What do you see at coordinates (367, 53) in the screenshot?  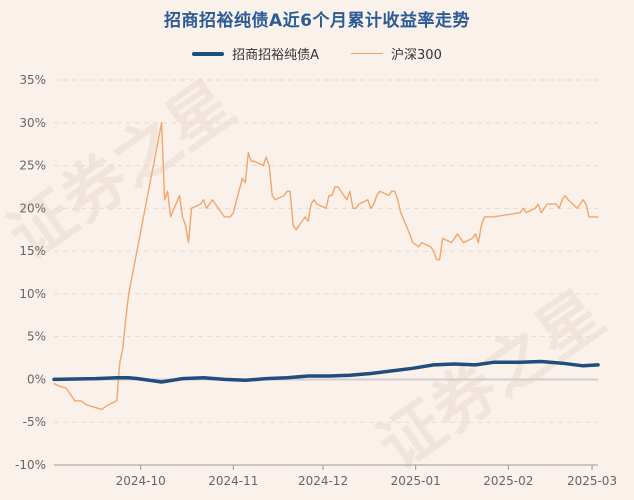 I see `legend-swatch-index` at bounding box center [367, 53].